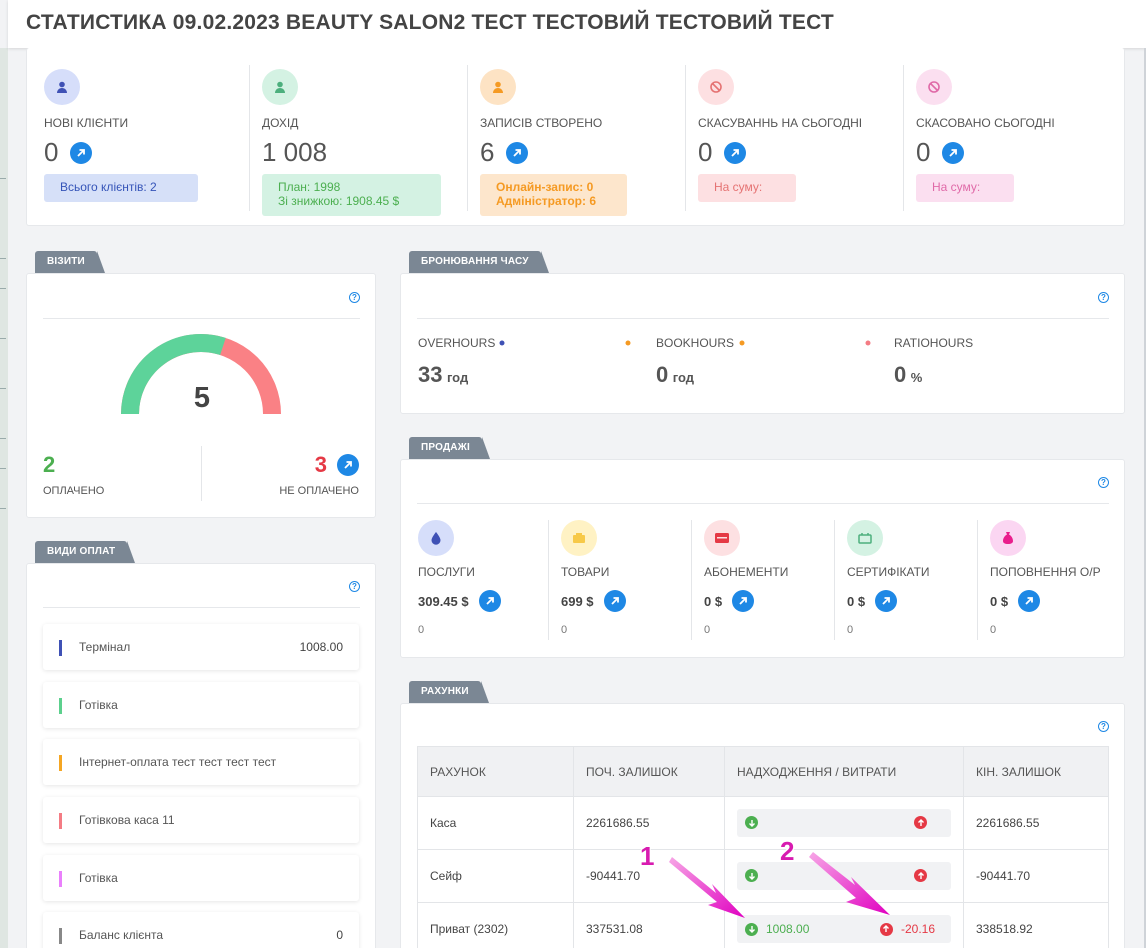 The height and width of the screenshot is (948, 1146). I want to click on col-end-balance: КІН. ЗАЛИШОК, so click(1036, 771).